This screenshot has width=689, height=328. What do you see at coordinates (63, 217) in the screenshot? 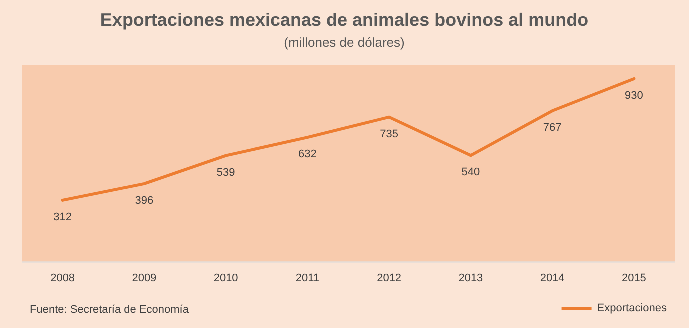
I see `data-label: 312` at bounding box center [63, 217].